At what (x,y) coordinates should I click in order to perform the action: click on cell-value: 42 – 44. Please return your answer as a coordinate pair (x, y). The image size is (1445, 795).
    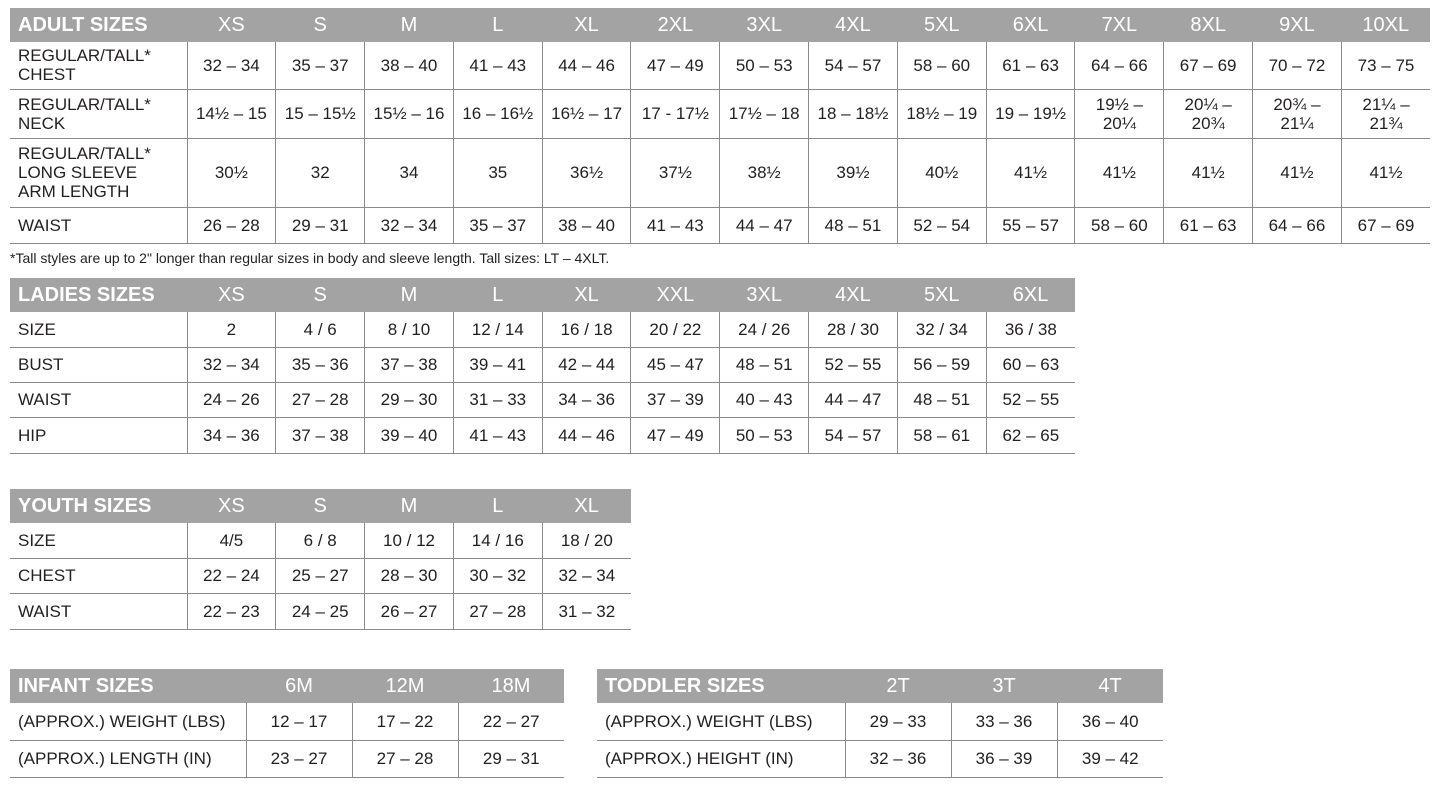
    Looking at the image, I should click on (586, 365).